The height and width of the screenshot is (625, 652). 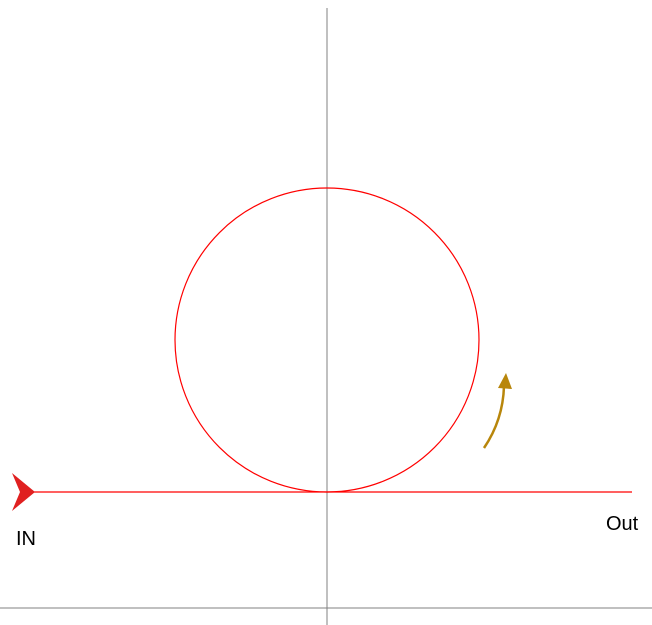 I want to click on direction-arrow, so click(x=494, y=417).